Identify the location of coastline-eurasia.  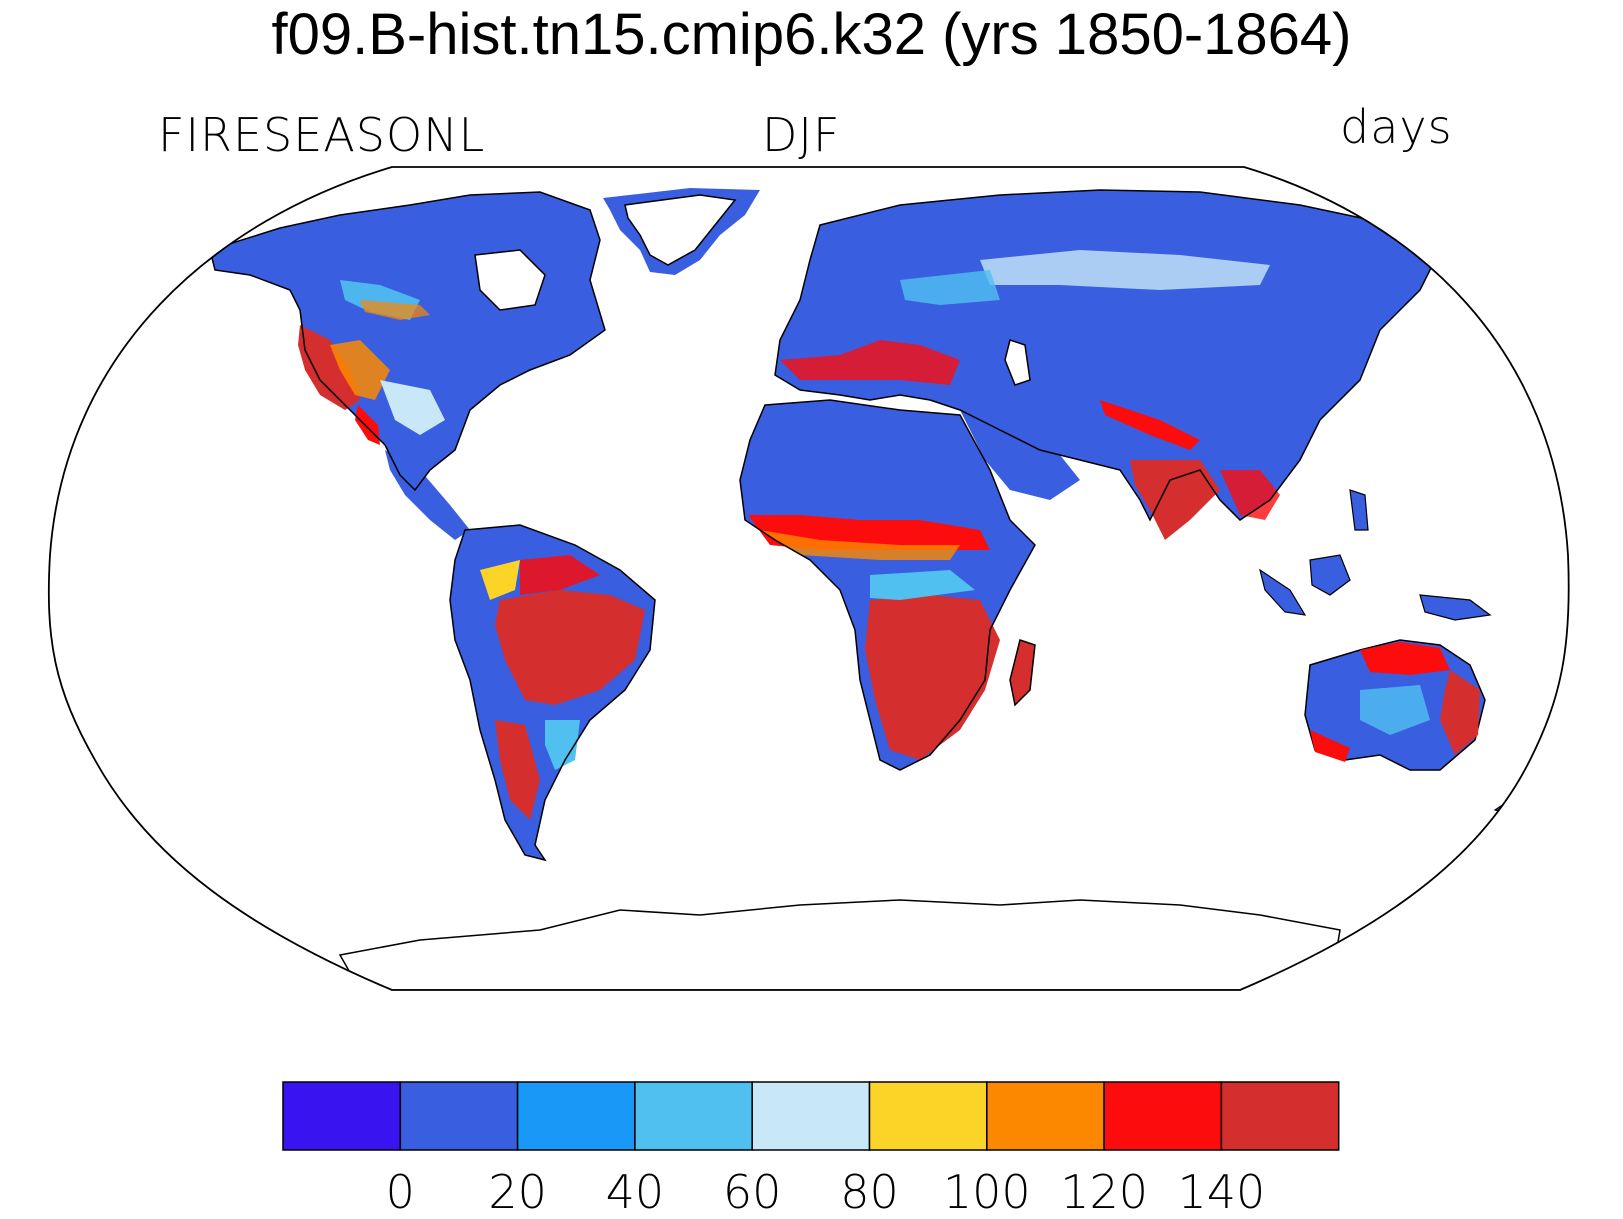
(1108, 355).